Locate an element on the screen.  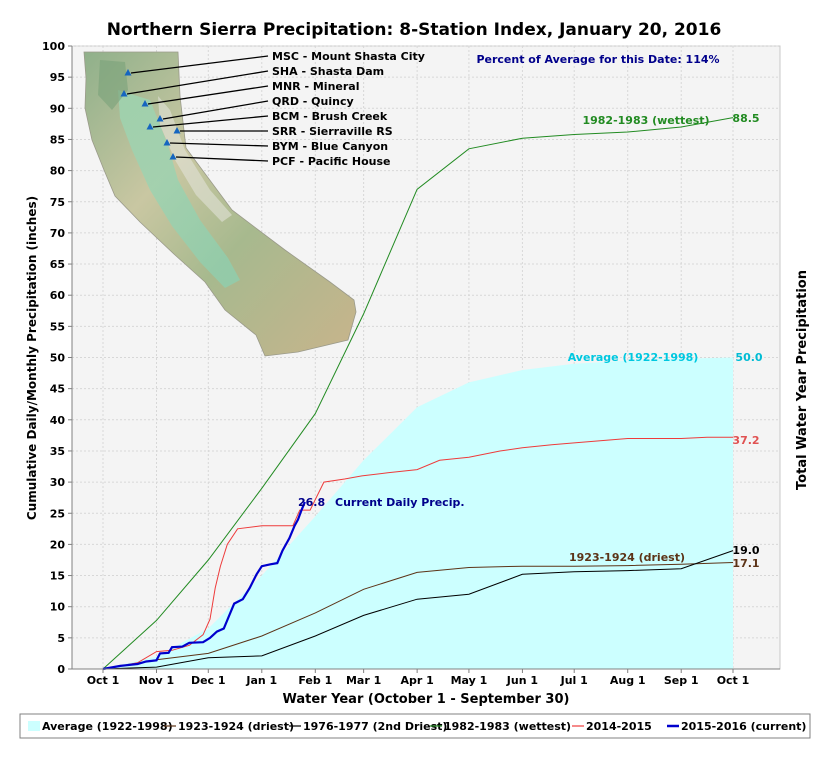
x-tick-label: Nov 1 is located at coordinates (156, 680).